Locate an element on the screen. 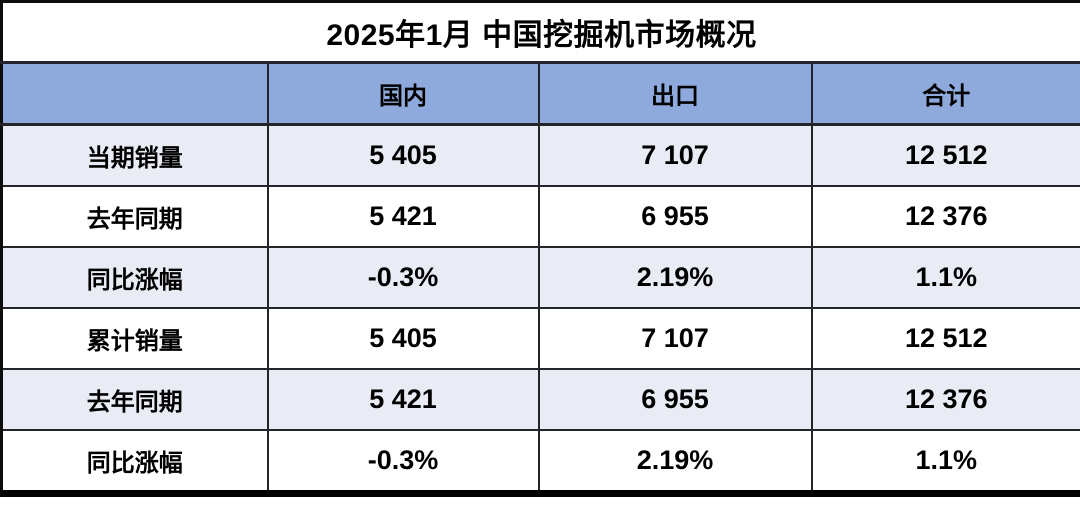 This screenshot has height=513, width=1080. page-title: 2025年1月 中国挖掘机市场概况 is located at coordinates (540, 32).